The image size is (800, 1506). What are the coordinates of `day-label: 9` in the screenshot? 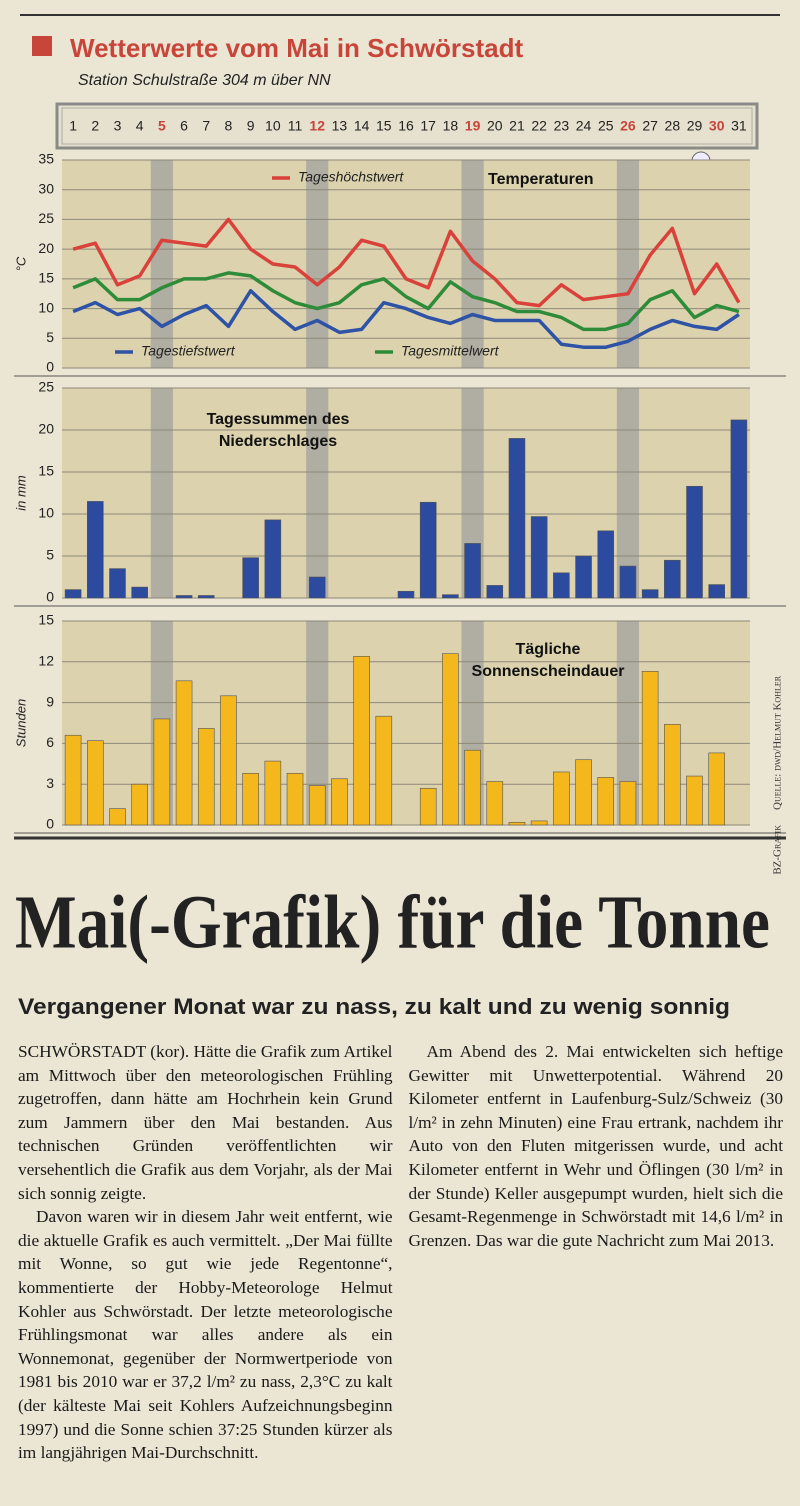 It's located at (251, 126).